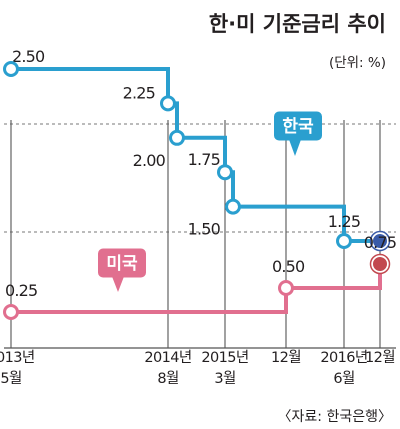 The image size is (400, 429). Describe the element at coordinates (167, 378) in the screenshot. I see `x-tick-label: 8월` at that location.